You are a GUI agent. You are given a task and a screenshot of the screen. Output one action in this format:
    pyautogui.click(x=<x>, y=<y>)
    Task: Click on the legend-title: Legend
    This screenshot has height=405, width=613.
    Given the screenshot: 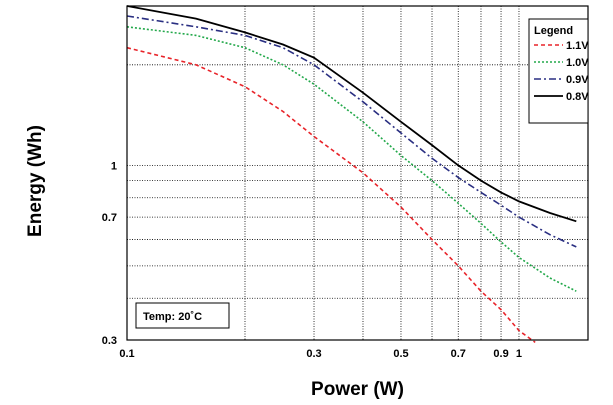 What is the action you would take?
    pyautogui.click(x=553, y=31)
    